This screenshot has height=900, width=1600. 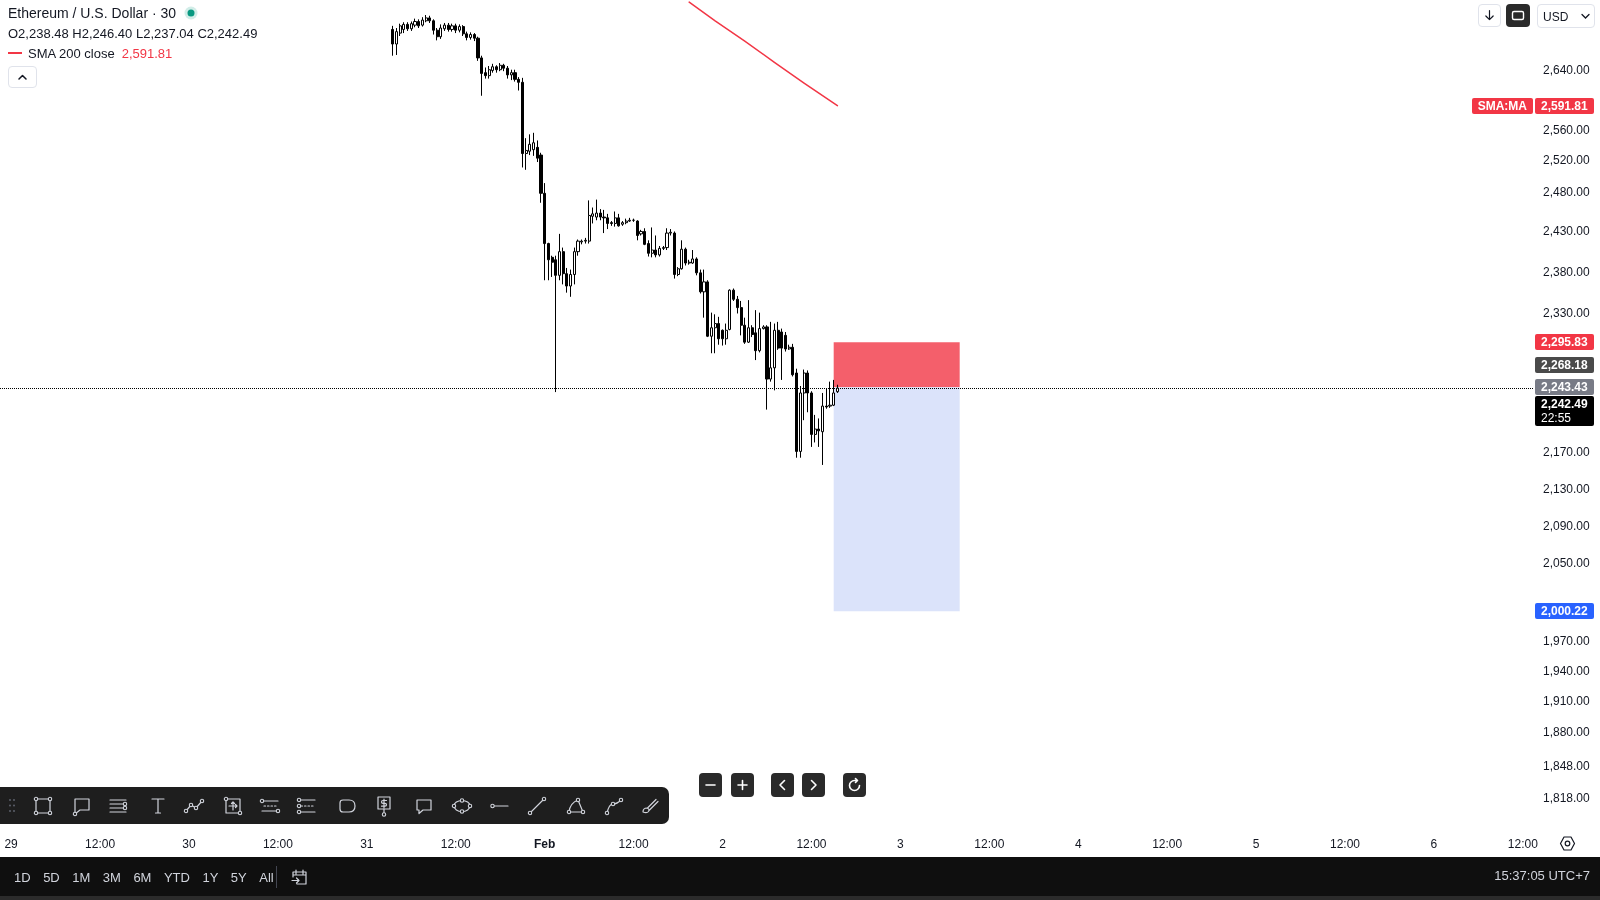 I want to click on x-tick-label: 4, so click(x=1078, y=844).